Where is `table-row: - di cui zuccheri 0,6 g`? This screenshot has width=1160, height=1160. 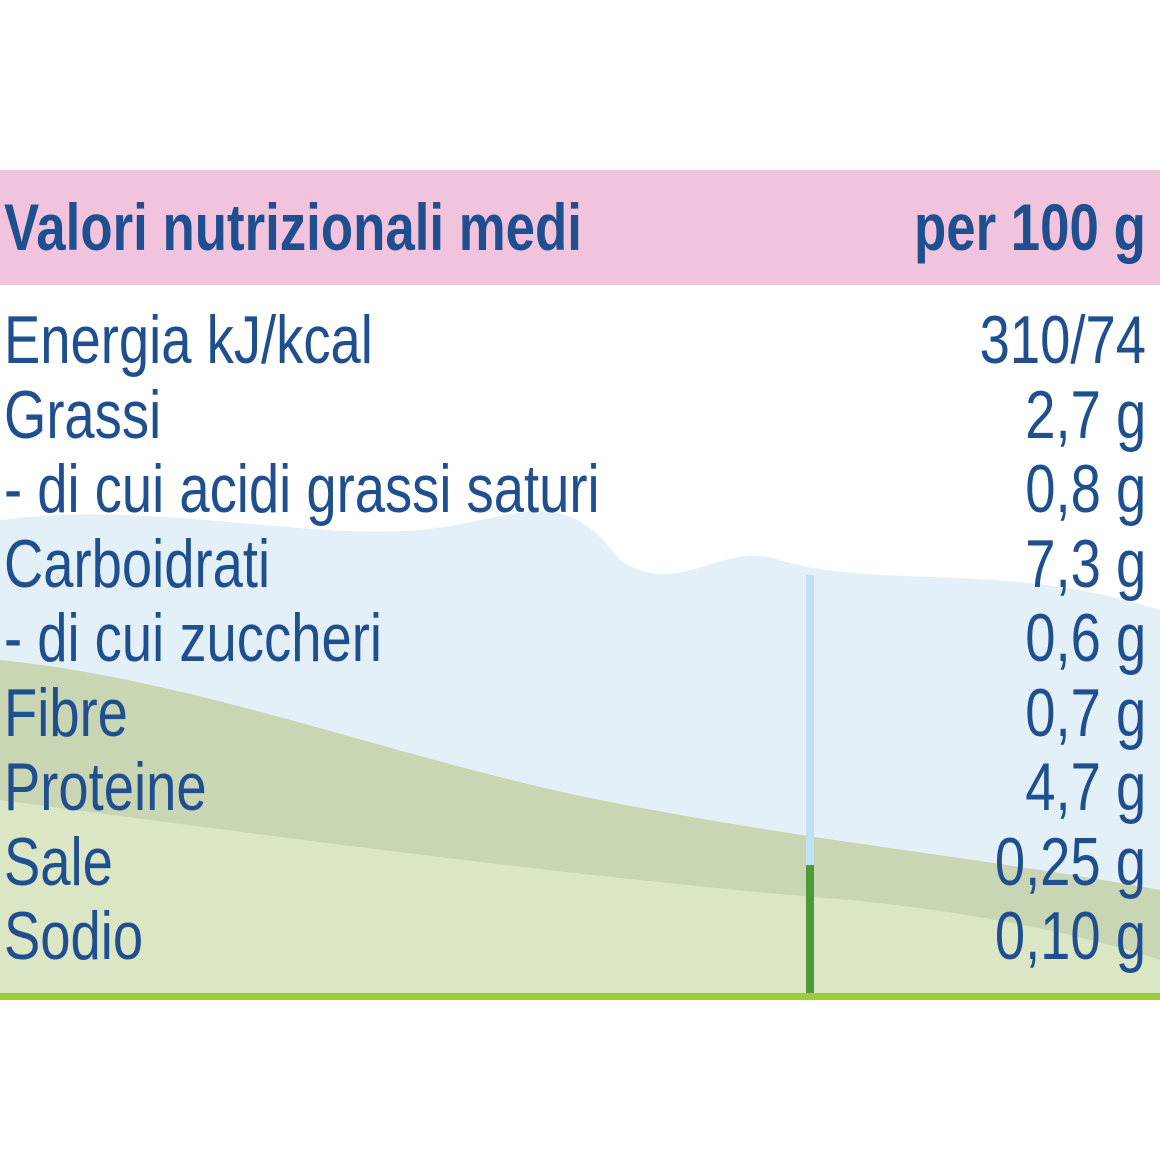
table-row: - di cui zuccheri 0,6 g is located at coordinates (580, 638).